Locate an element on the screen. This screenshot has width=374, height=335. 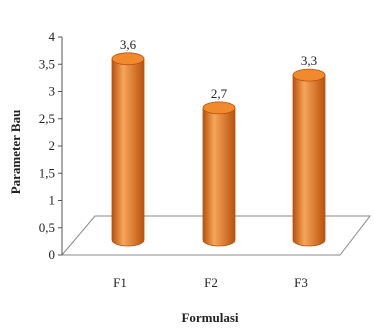
y-tick-label: 2,5 is located at coordinates (47, 118).